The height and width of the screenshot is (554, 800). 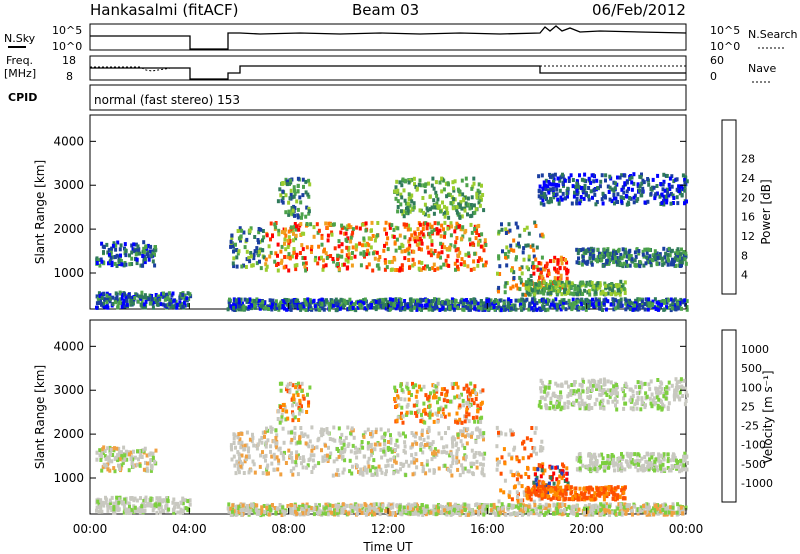 I want to click on freq-right-tick-top: 60, so click(x=717, y=60).